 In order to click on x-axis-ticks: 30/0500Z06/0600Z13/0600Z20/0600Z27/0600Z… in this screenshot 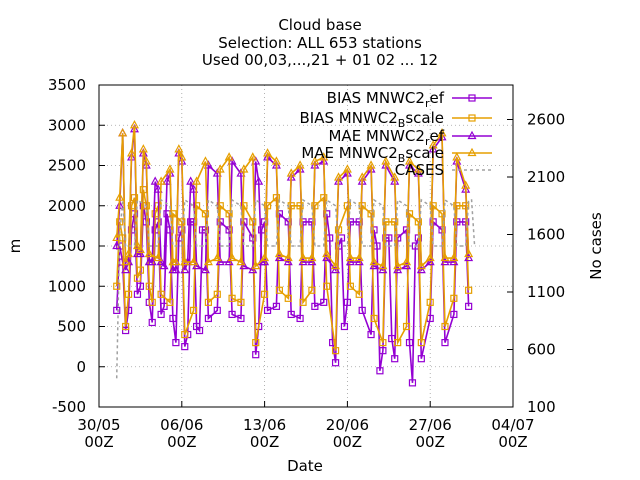, I will do `click(306, 426)`.